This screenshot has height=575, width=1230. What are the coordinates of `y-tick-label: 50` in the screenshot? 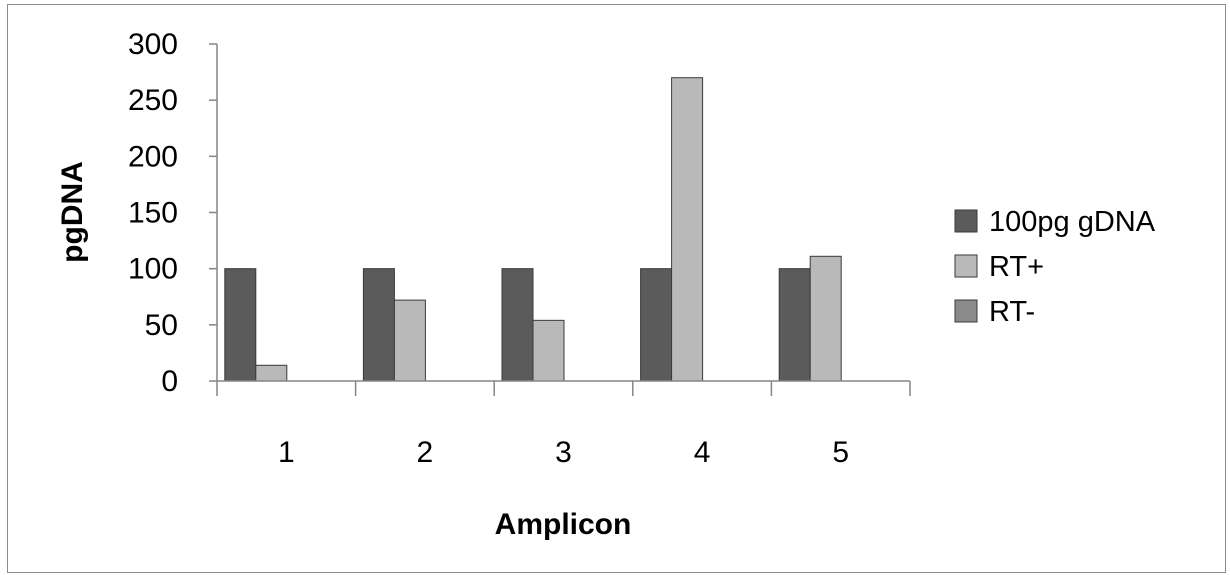 It's located at (161, 325).